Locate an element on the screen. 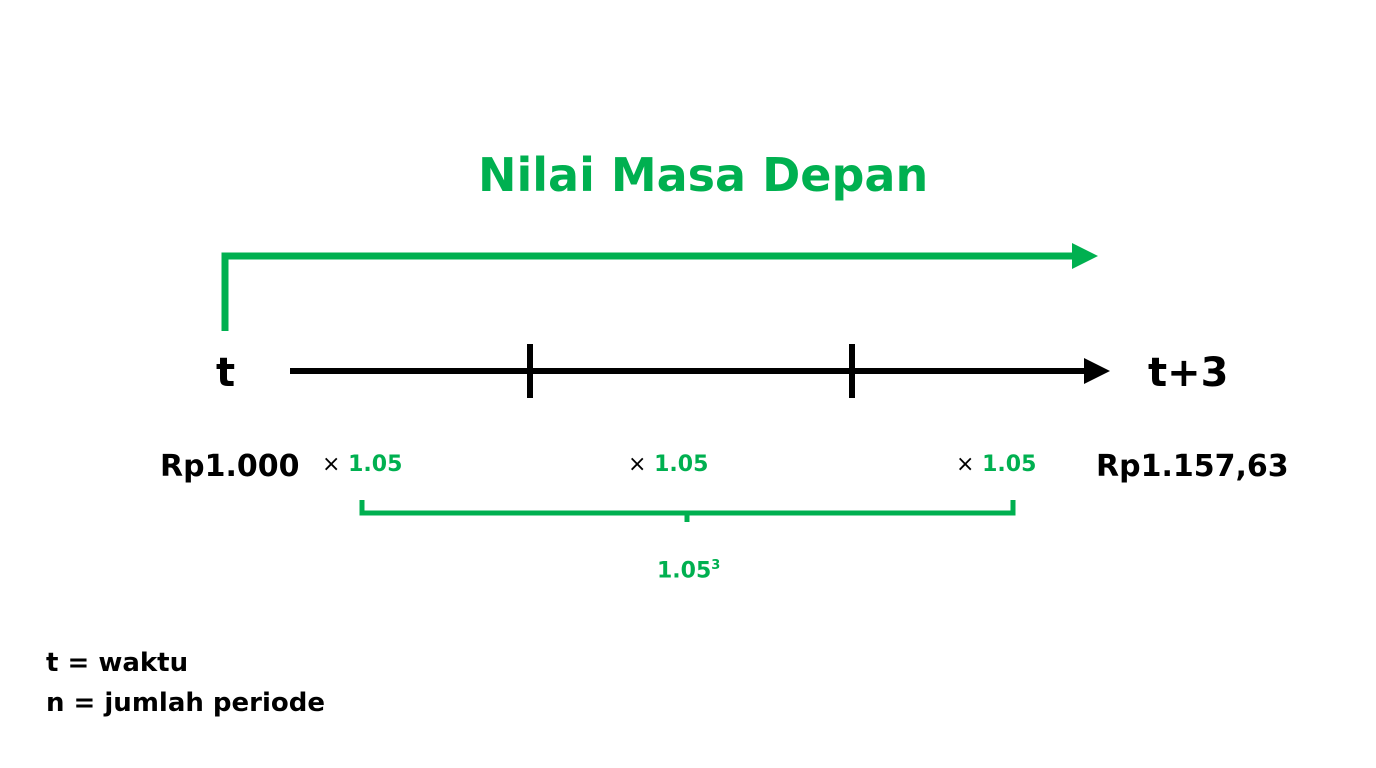  timeline-arrow is located at coordinates (700, 371).